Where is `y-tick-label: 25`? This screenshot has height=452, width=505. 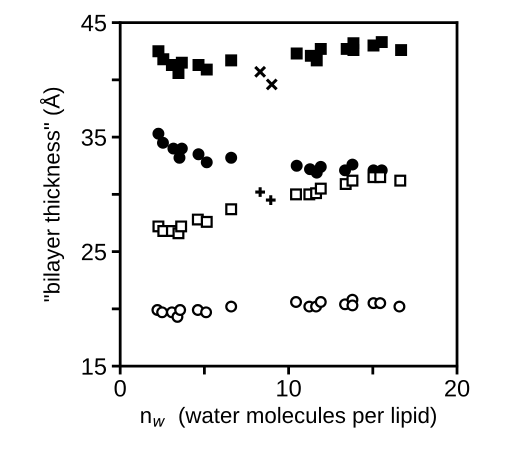 y-tick-label: 25 is located at coordinates (94, 252).